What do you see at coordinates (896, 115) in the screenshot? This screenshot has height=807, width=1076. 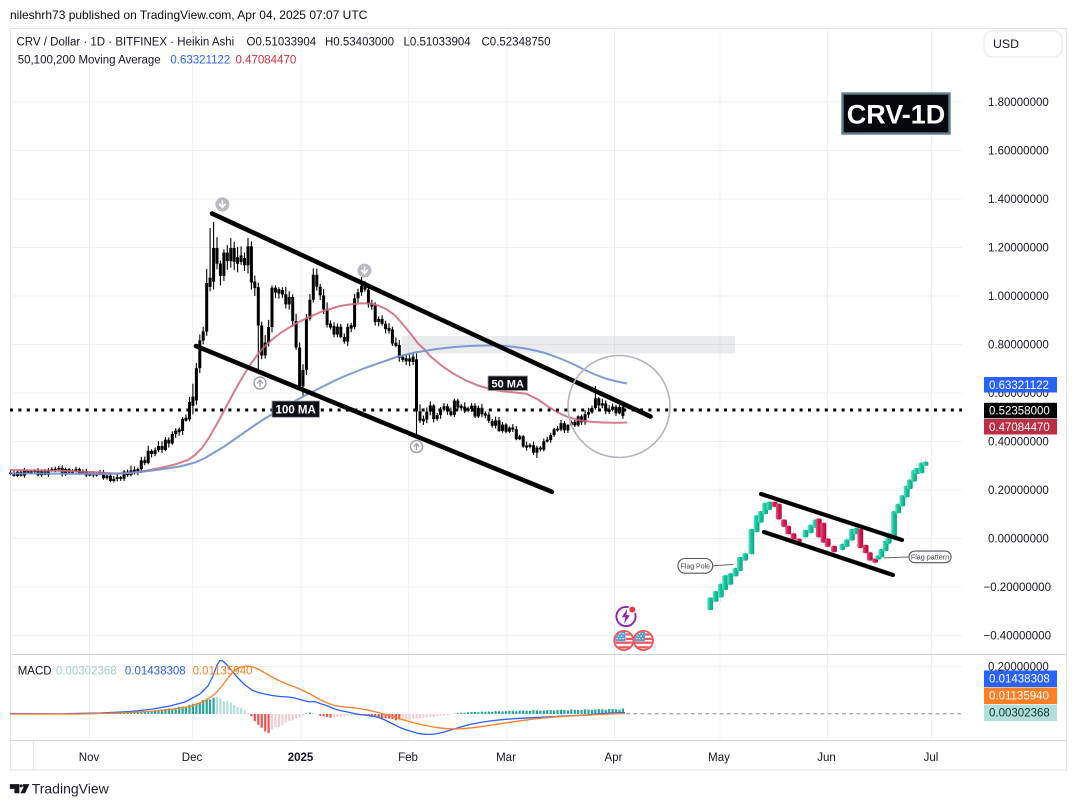 I see `svg-text: CRV-1D` at bounding box center [896, 115].